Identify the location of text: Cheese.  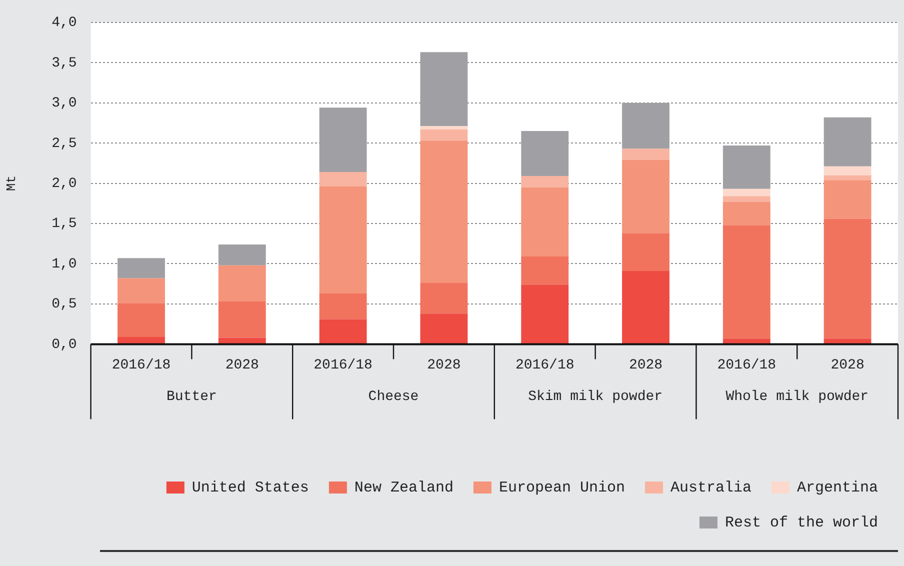
(393, 396).